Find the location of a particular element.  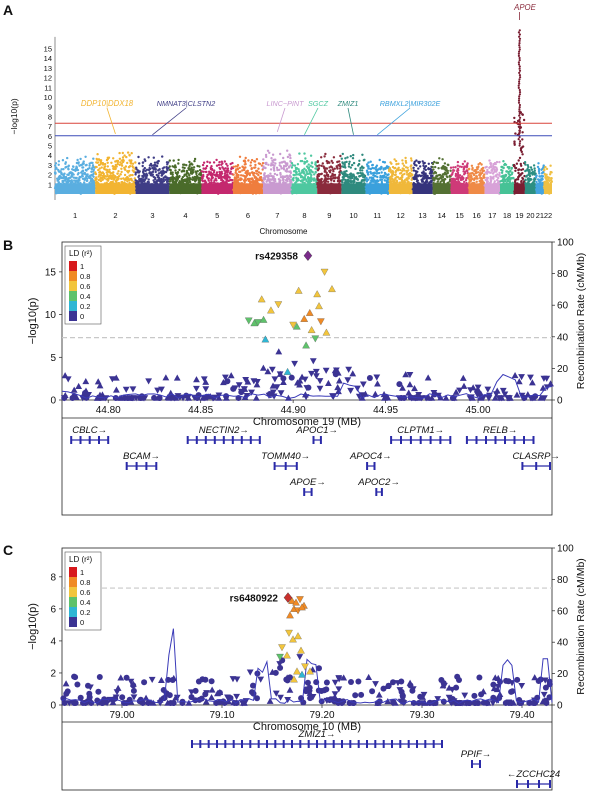

chromosome-21-points is located at coordinates (539, 178).